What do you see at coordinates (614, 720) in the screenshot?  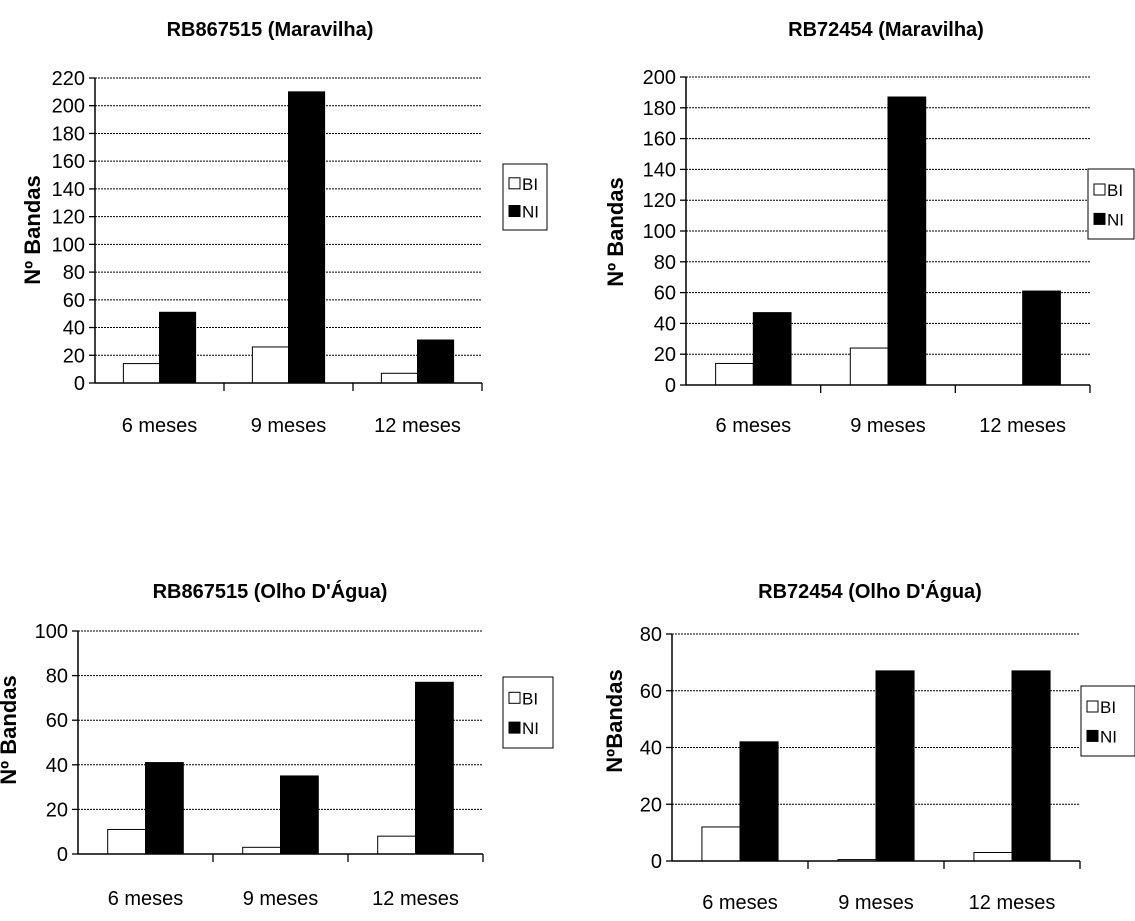 I see `y-axis-label: NºBandas` at bounding box center [614, 720].